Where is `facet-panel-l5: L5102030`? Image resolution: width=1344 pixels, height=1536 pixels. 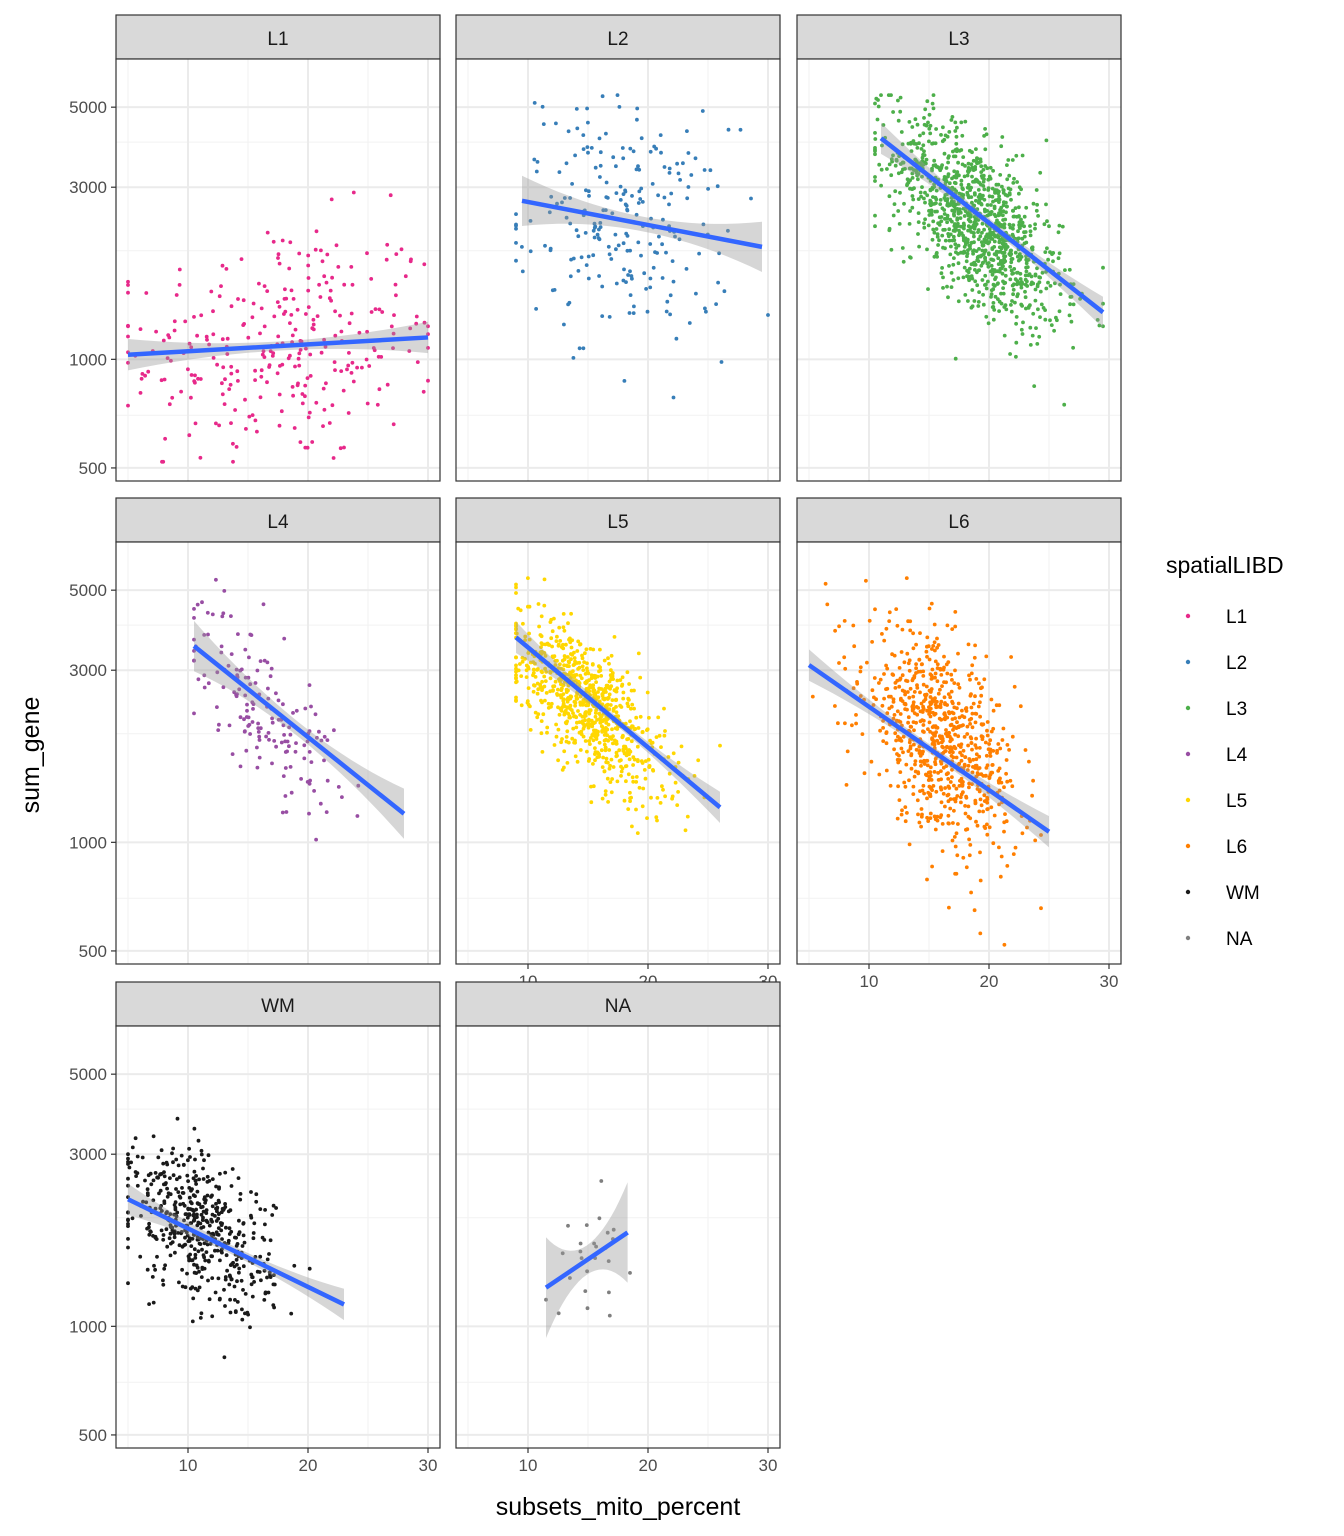
facet-panel-l5: L5102030 is located at coordinates (618, 744).